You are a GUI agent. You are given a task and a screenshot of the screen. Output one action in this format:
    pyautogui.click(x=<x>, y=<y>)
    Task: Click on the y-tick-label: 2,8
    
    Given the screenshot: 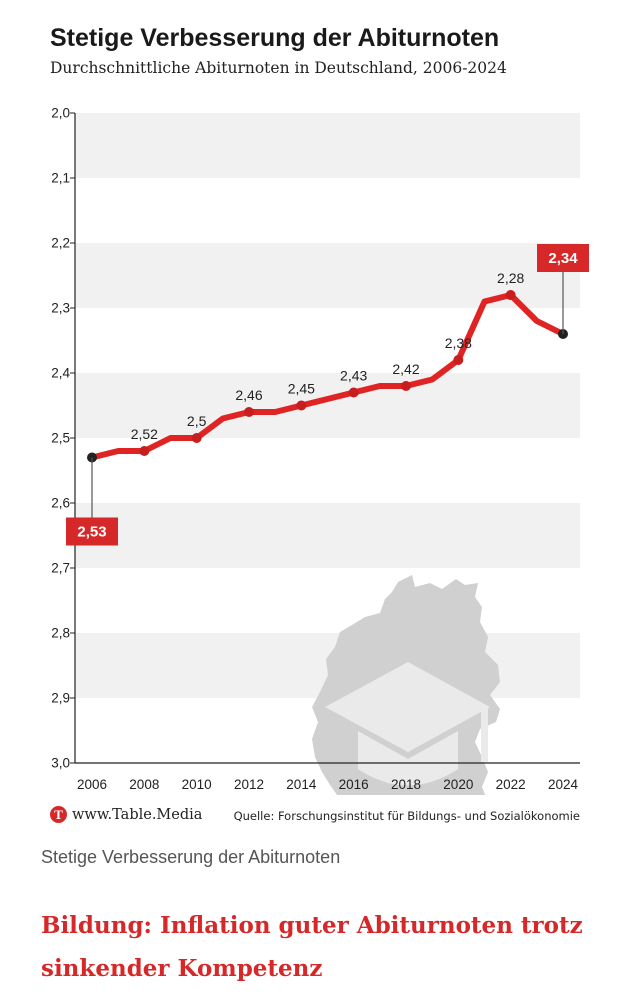 What is the action you would take?
    pyautogui.click(x=60, y=633)
    